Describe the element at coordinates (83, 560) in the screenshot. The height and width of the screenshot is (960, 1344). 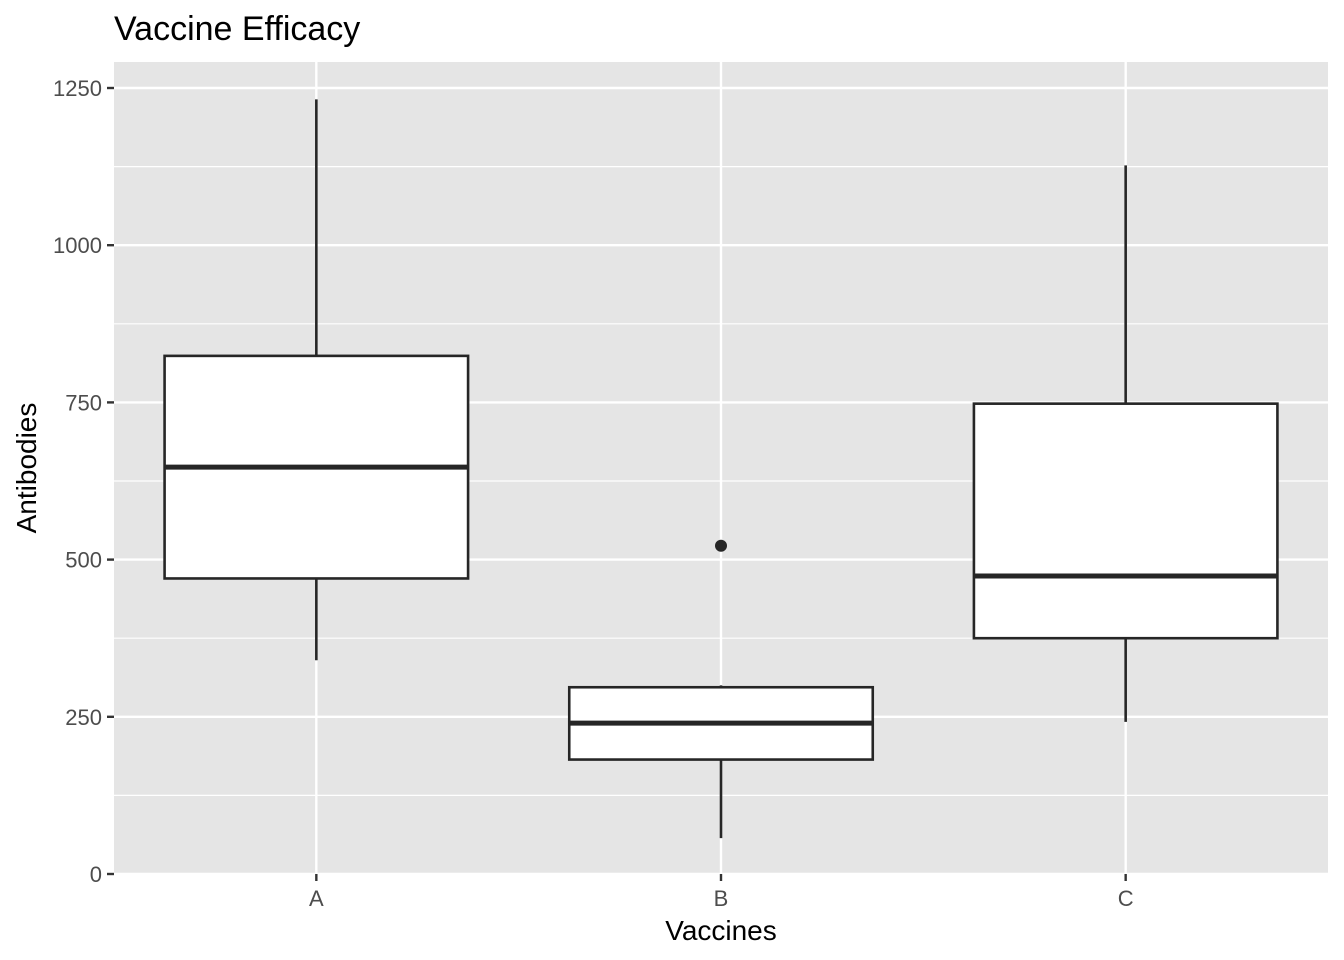
I see `y-tick-label: 500` at that location.